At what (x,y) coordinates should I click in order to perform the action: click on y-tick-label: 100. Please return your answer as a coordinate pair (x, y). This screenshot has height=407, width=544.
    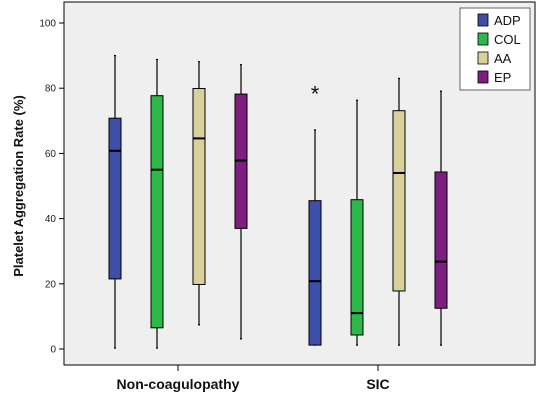
    Looking at the image, I should click on (47, 24).